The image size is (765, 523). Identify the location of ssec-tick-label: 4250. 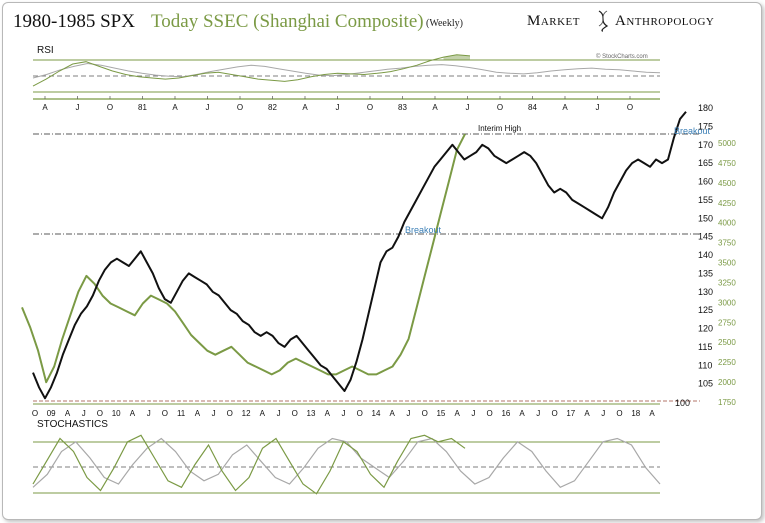
(727, 203).